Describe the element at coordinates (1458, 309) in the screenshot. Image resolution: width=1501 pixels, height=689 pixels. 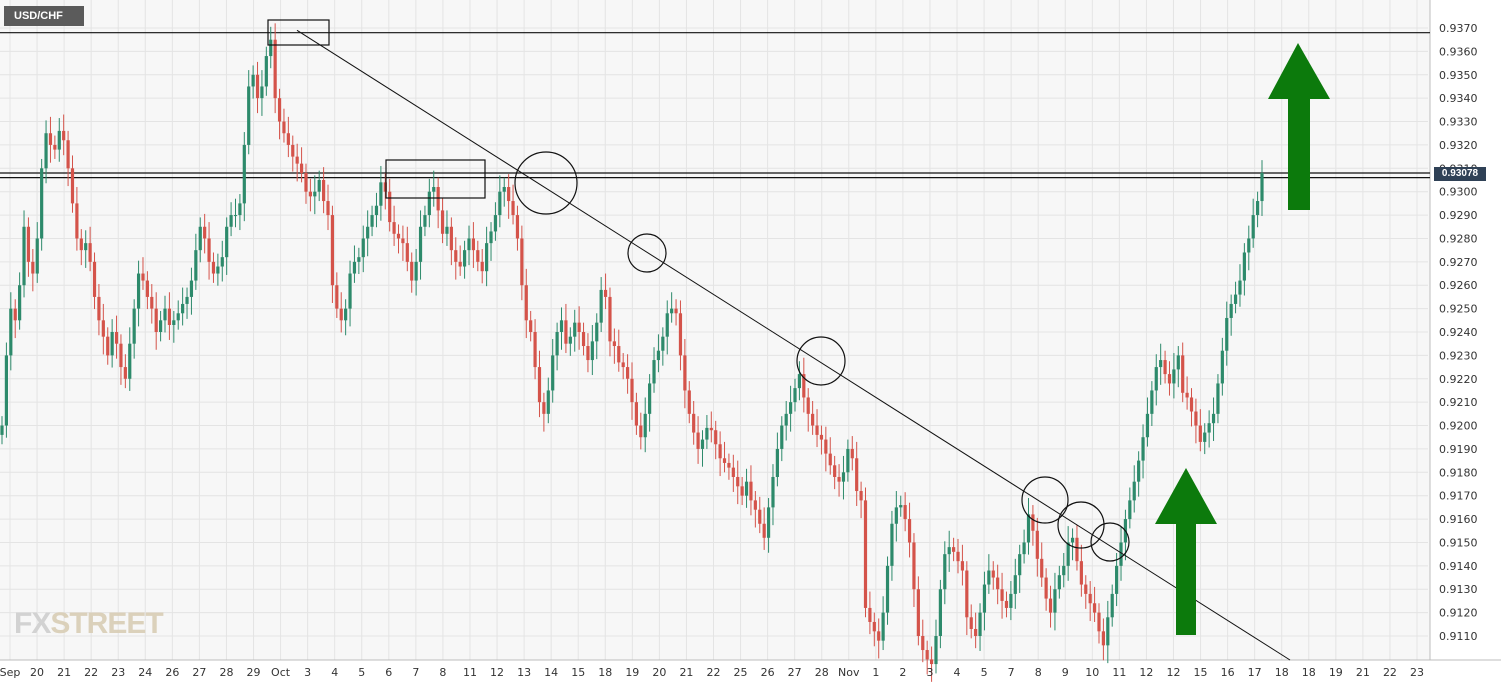
I see `y-tick-label: 0.9250` at that location.